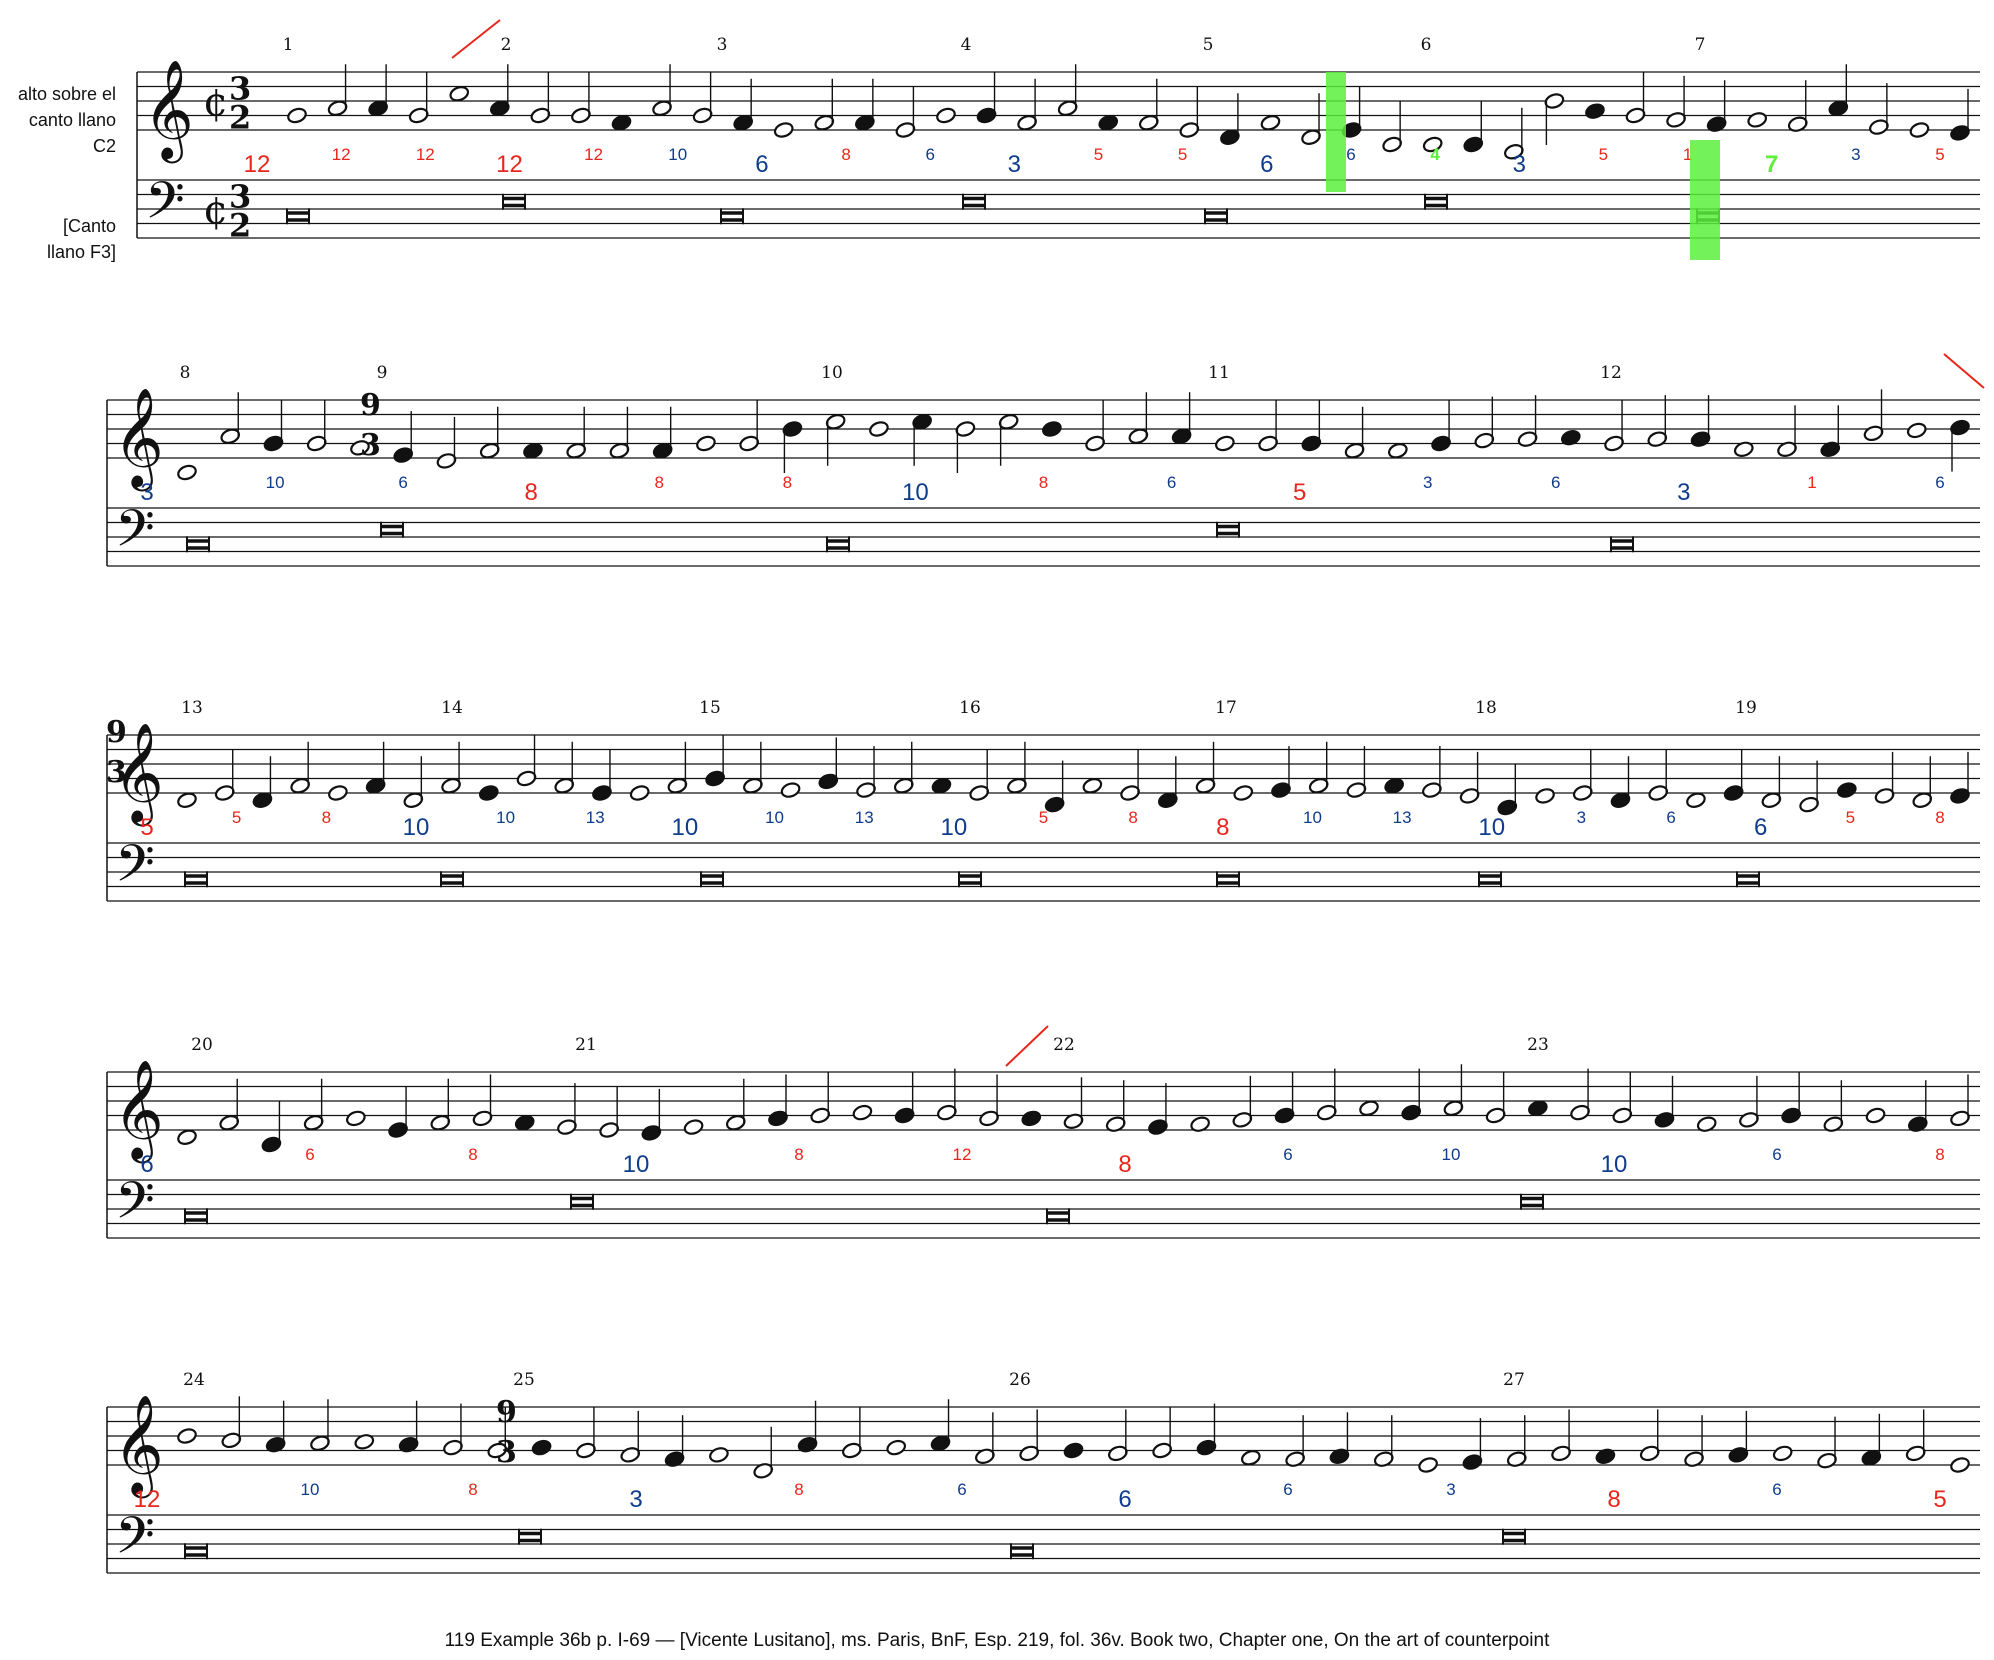 The height and width of the screenshot is (1660, 1994). What do you see at coordinates (1811, 482) in the screenshot?
I see `interval-number: 1` at bounding box center [1811, 482].